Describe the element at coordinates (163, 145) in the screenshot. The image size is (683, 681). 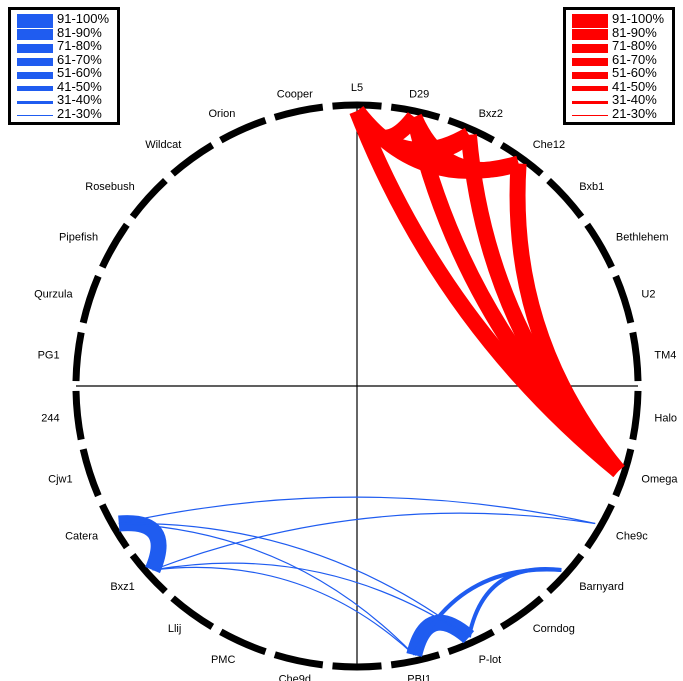
I see `node-label-wildcat: Wildcat` at that location.